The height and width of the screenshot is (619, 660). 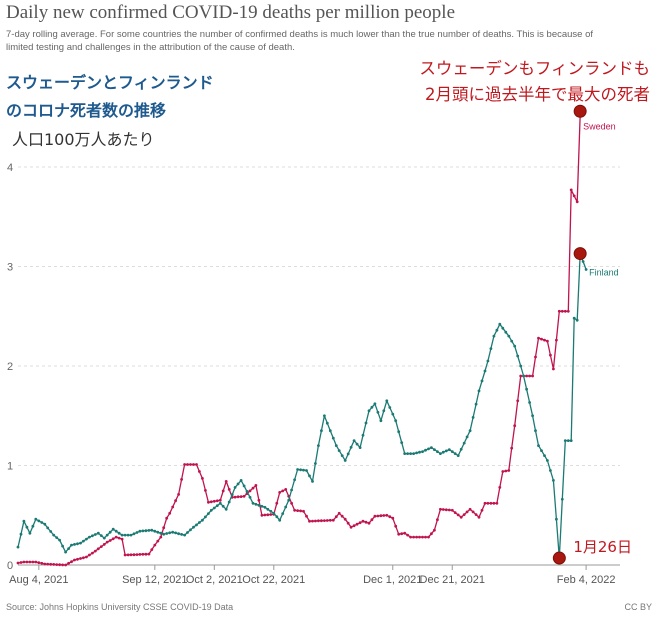 I want to click on y-tick-label: 3, so click(x=10, y=268).